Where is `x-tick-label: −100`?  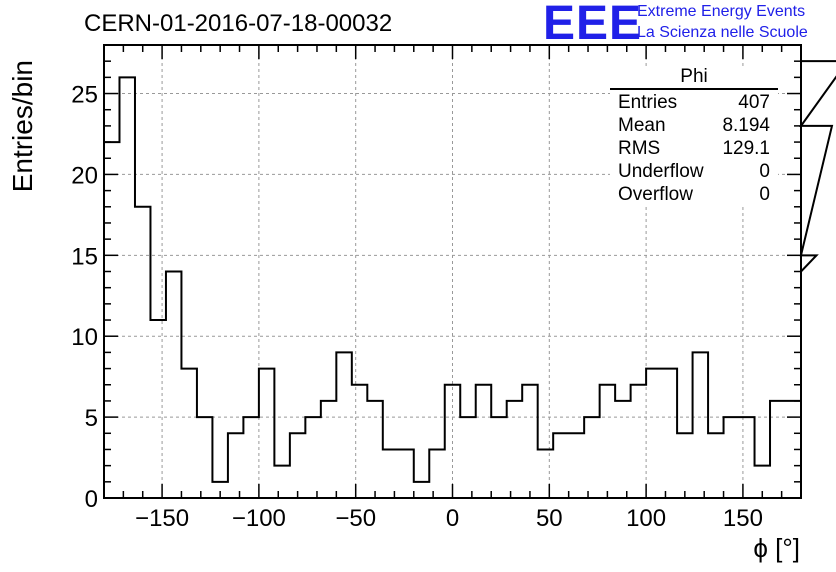
x-tick-label: −100 is located at coordinates (259, 518).